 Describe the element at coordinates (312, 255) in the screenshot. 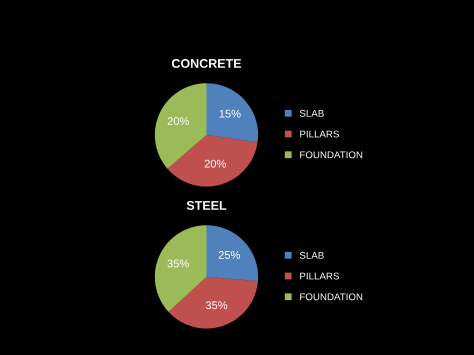

I see `slice-label: SLAB` at that location.